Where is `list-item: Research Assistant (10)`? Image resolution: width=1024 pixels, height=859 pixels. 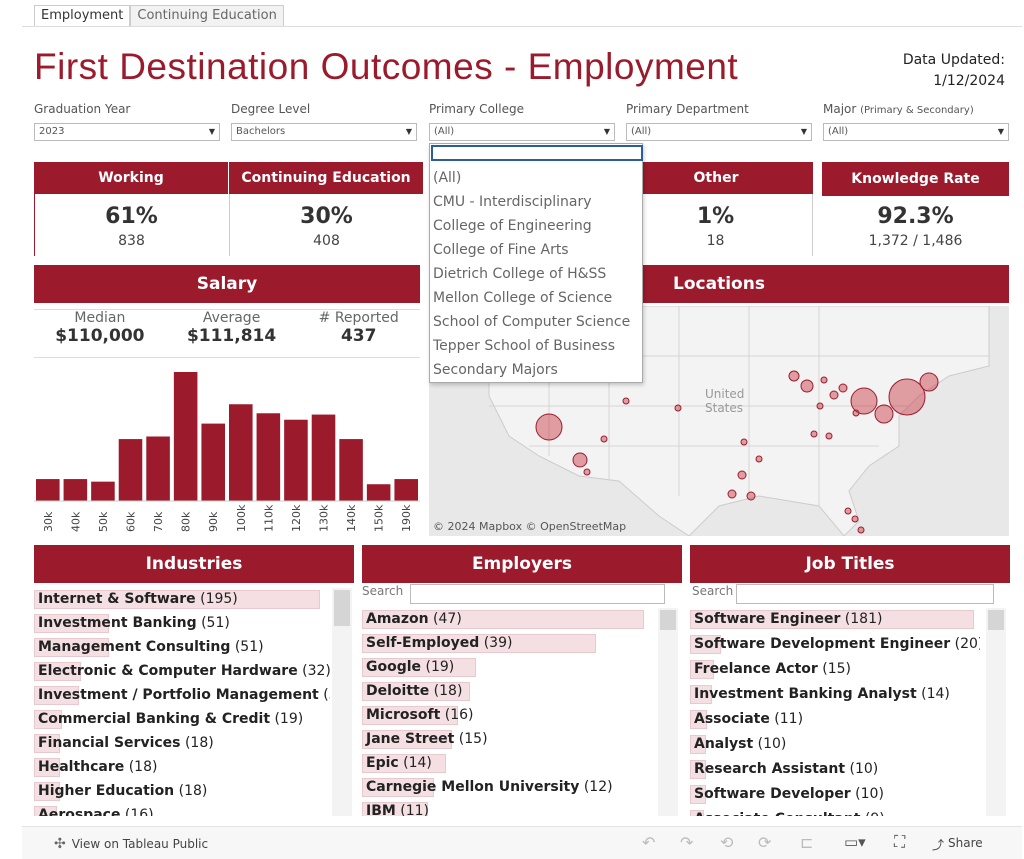 list-item: Research Assistant (10) is located at coordinates (835, 770).